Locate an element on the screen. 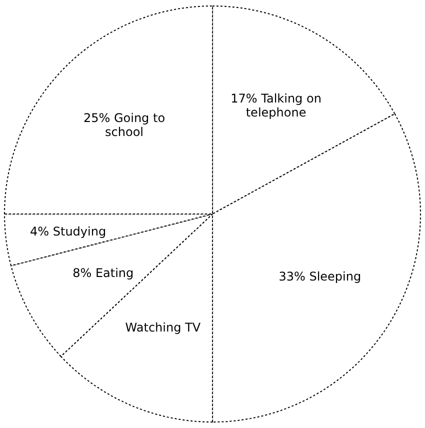 This screenshot has height=428, width=425. slice-label: 8% Eating is located at coordinates (103, 273).